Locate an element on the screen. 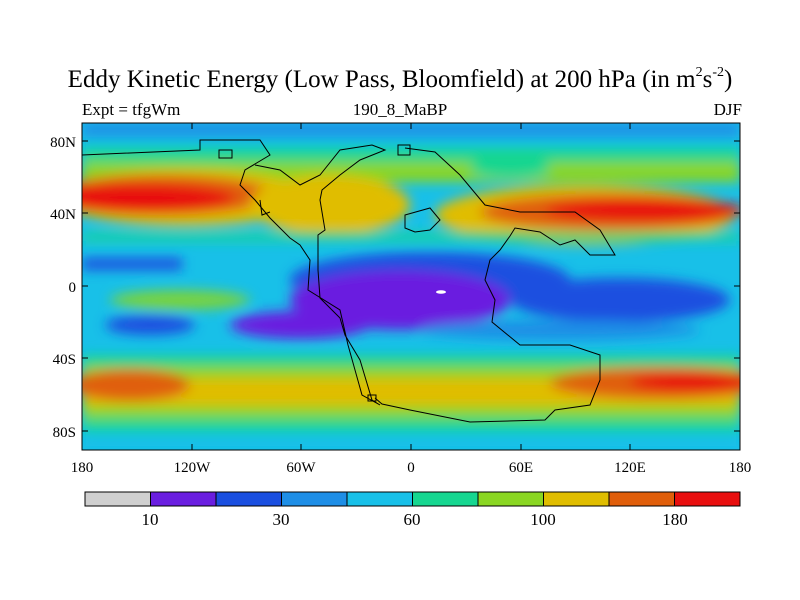 The height and width of the screenshot is (600, 800). blob-sh-red is located at coordinates (685, 382).